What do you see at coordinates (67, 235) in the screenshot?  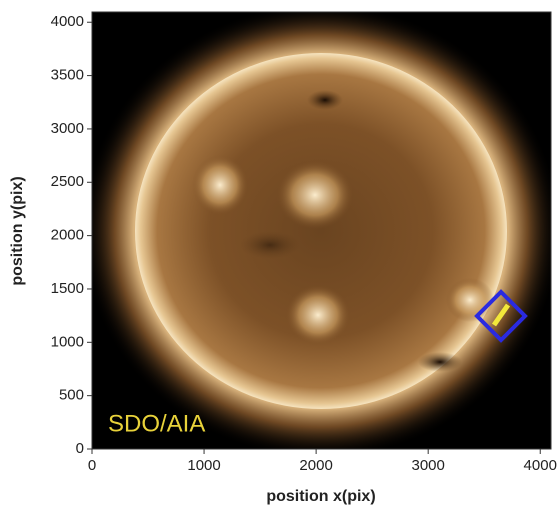 I see `y-tick-label: 2000` at bounding box center [67, 235].